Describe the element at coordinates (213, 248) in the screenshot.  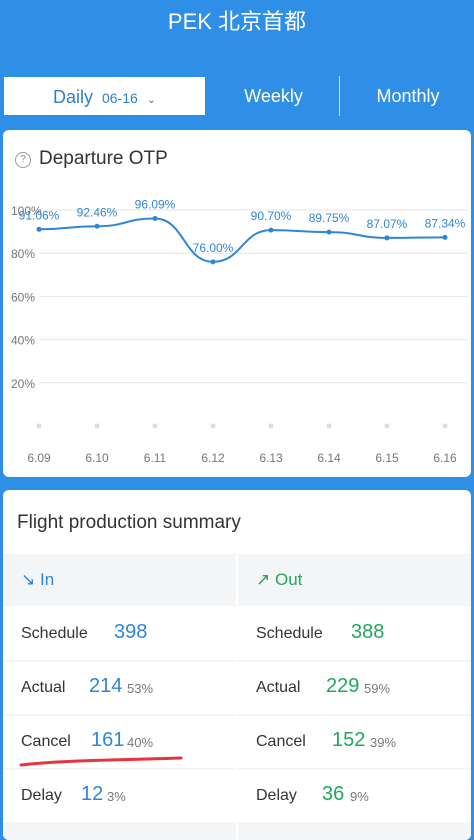
I see `data-label: 76.00%` at that location.